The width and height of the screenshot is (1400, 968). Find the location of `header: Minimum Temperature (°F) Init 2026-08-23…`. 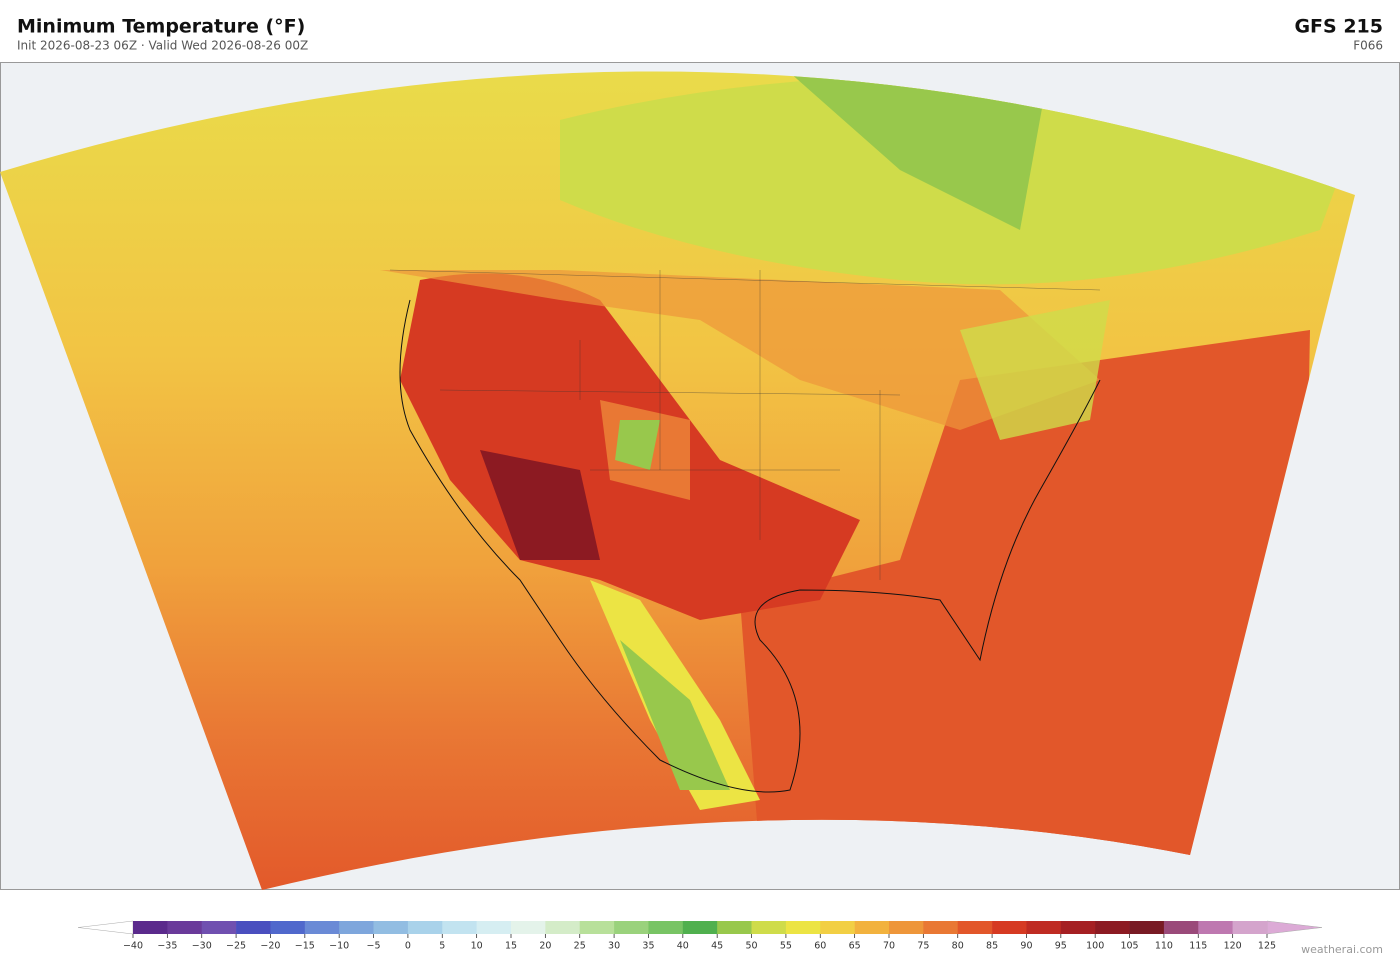

header: Minimum Temperature (°F) Init 2026-08-23… is located at coordinates (700, 34).